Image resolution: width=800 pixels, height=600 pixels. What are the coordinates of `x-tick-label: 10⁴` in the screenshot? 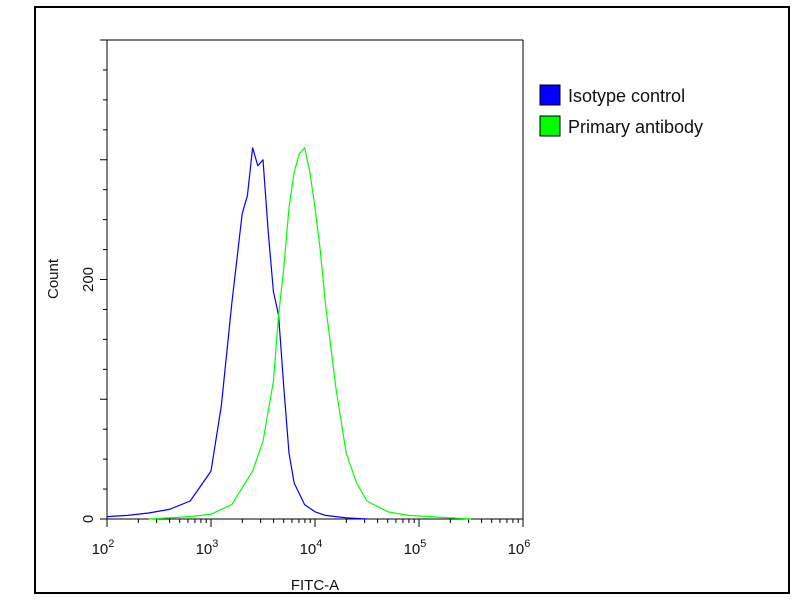 It's located at (311, 548).